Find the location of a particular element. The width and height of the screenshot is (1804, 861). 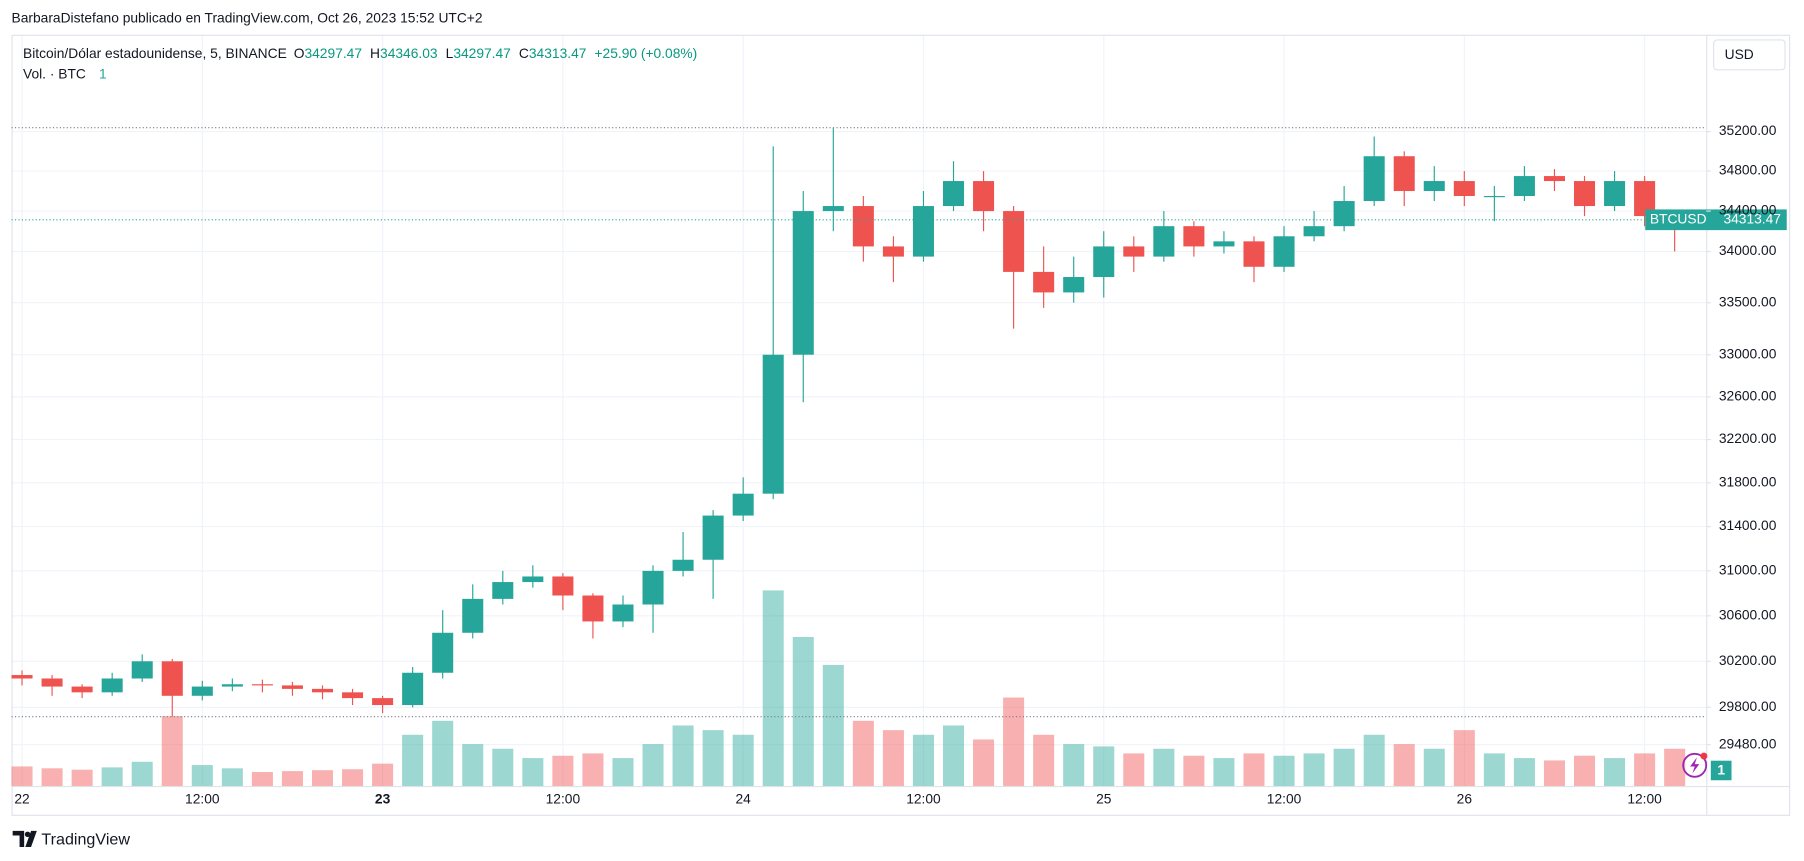

badge-box is located at coordinates (1721, 770).